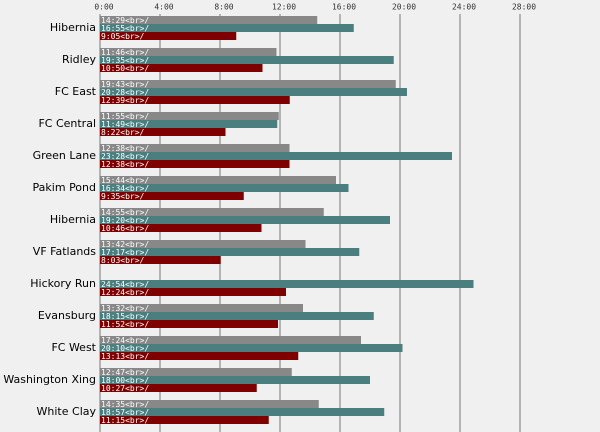  What do you see at coordinates (79, 59) in the screenshot?
I see `category-label: Ridley` at bounding box center [79, 59].